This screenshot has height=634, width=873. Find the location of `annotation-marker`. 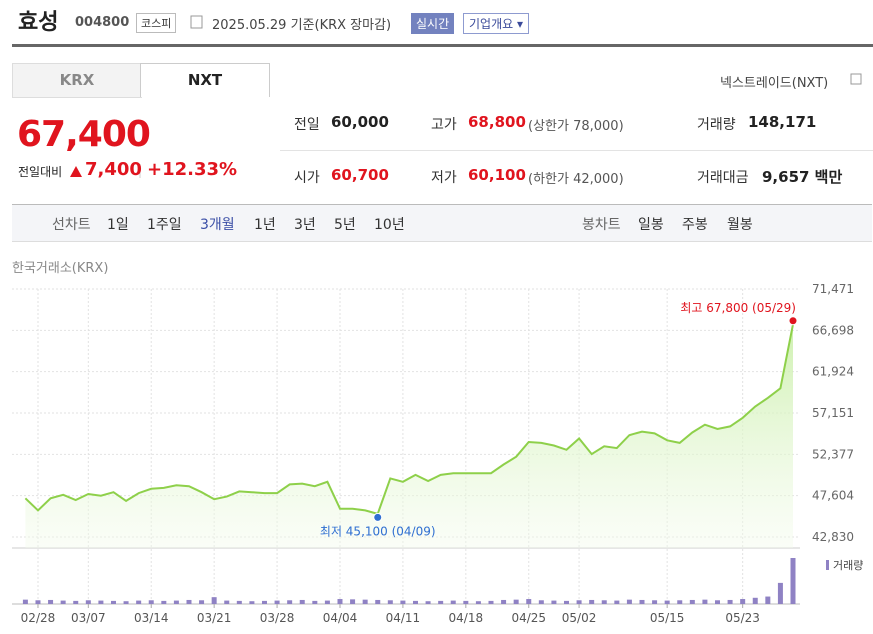

annotation-marker is located at coordinates (378, 517).